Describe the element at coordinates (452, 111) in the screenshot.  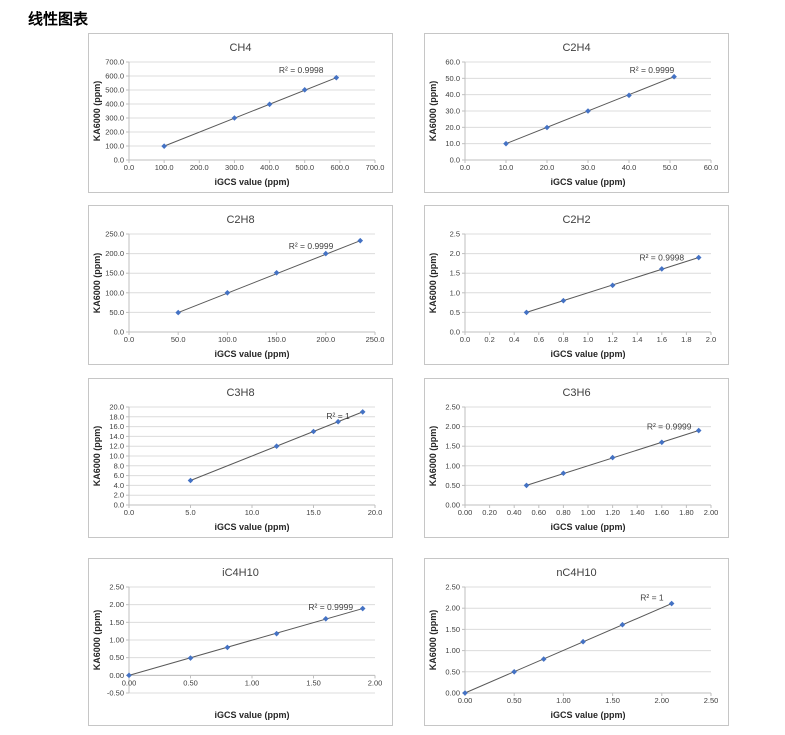
I see `y-tick-label: 30.0` at that location.